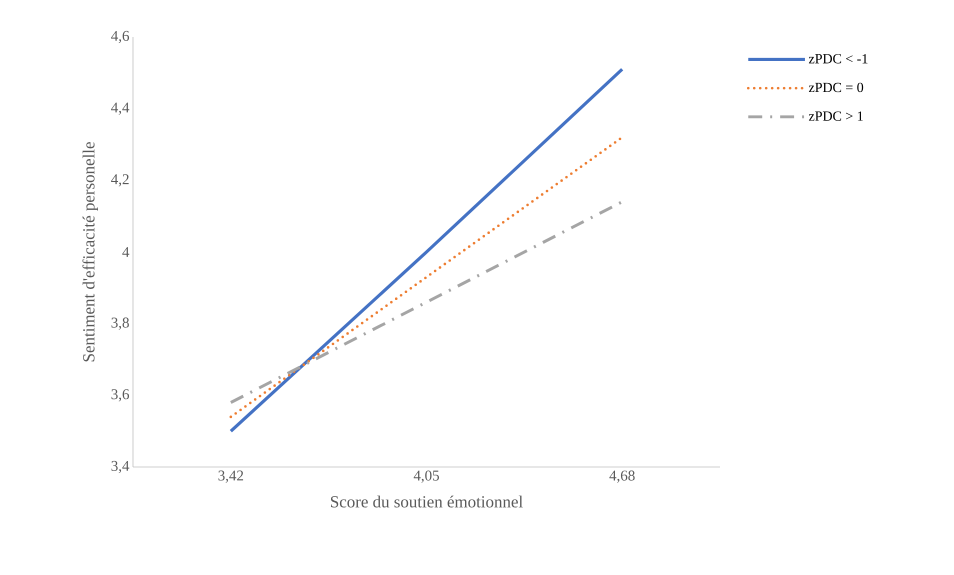  What do you see at coordinates (838, 59) in the screenshot?
I see `legend-label: zPDC < -1` at bounding box center [838, 59].